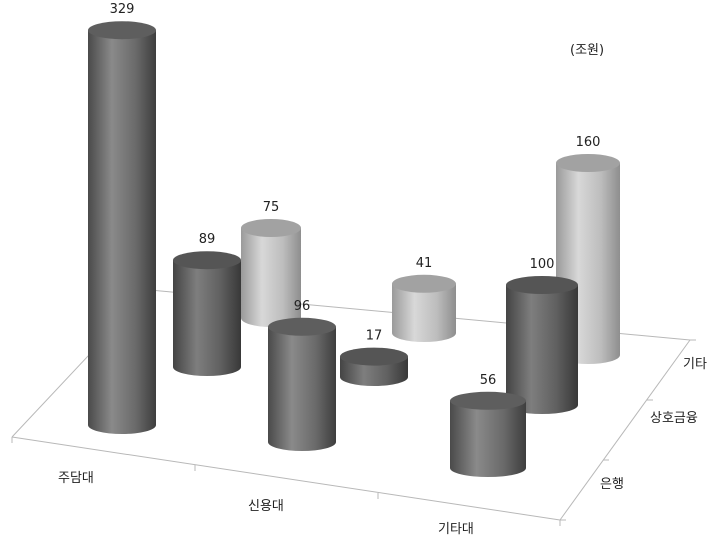 The width and height of the screenshot is (713, 540). Describe the element at coordinates (302, 306) in the screenshot. I see `data-label-0-1: 96` at that location.